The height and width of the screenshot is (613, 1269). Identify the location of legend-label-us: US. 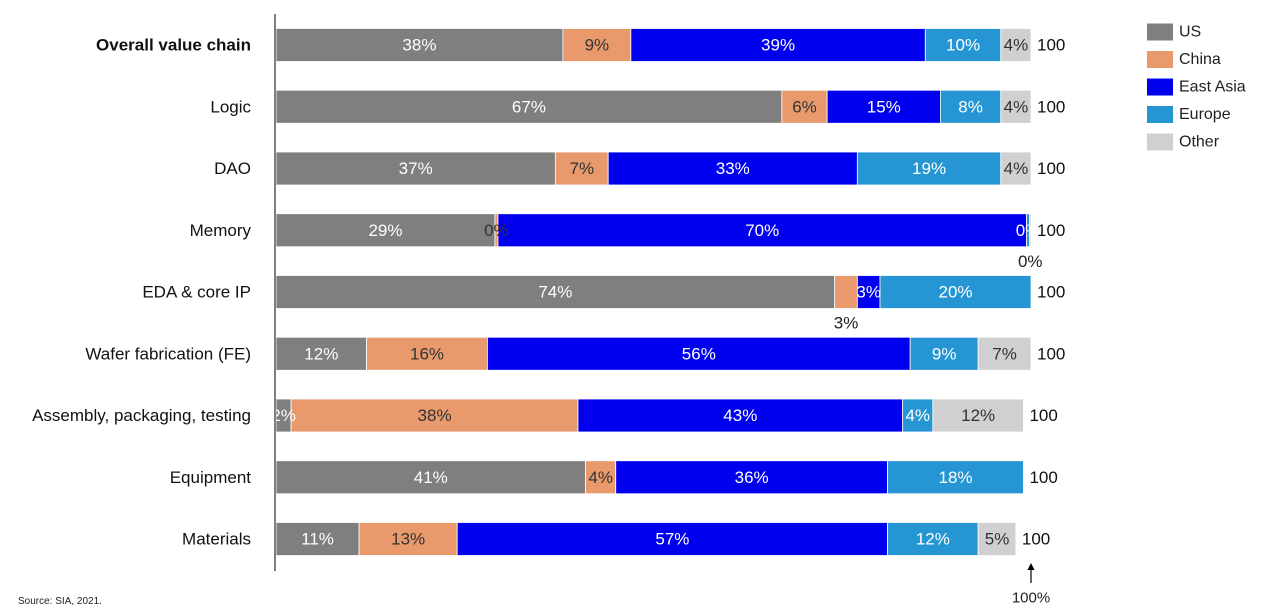
(1190, 32).